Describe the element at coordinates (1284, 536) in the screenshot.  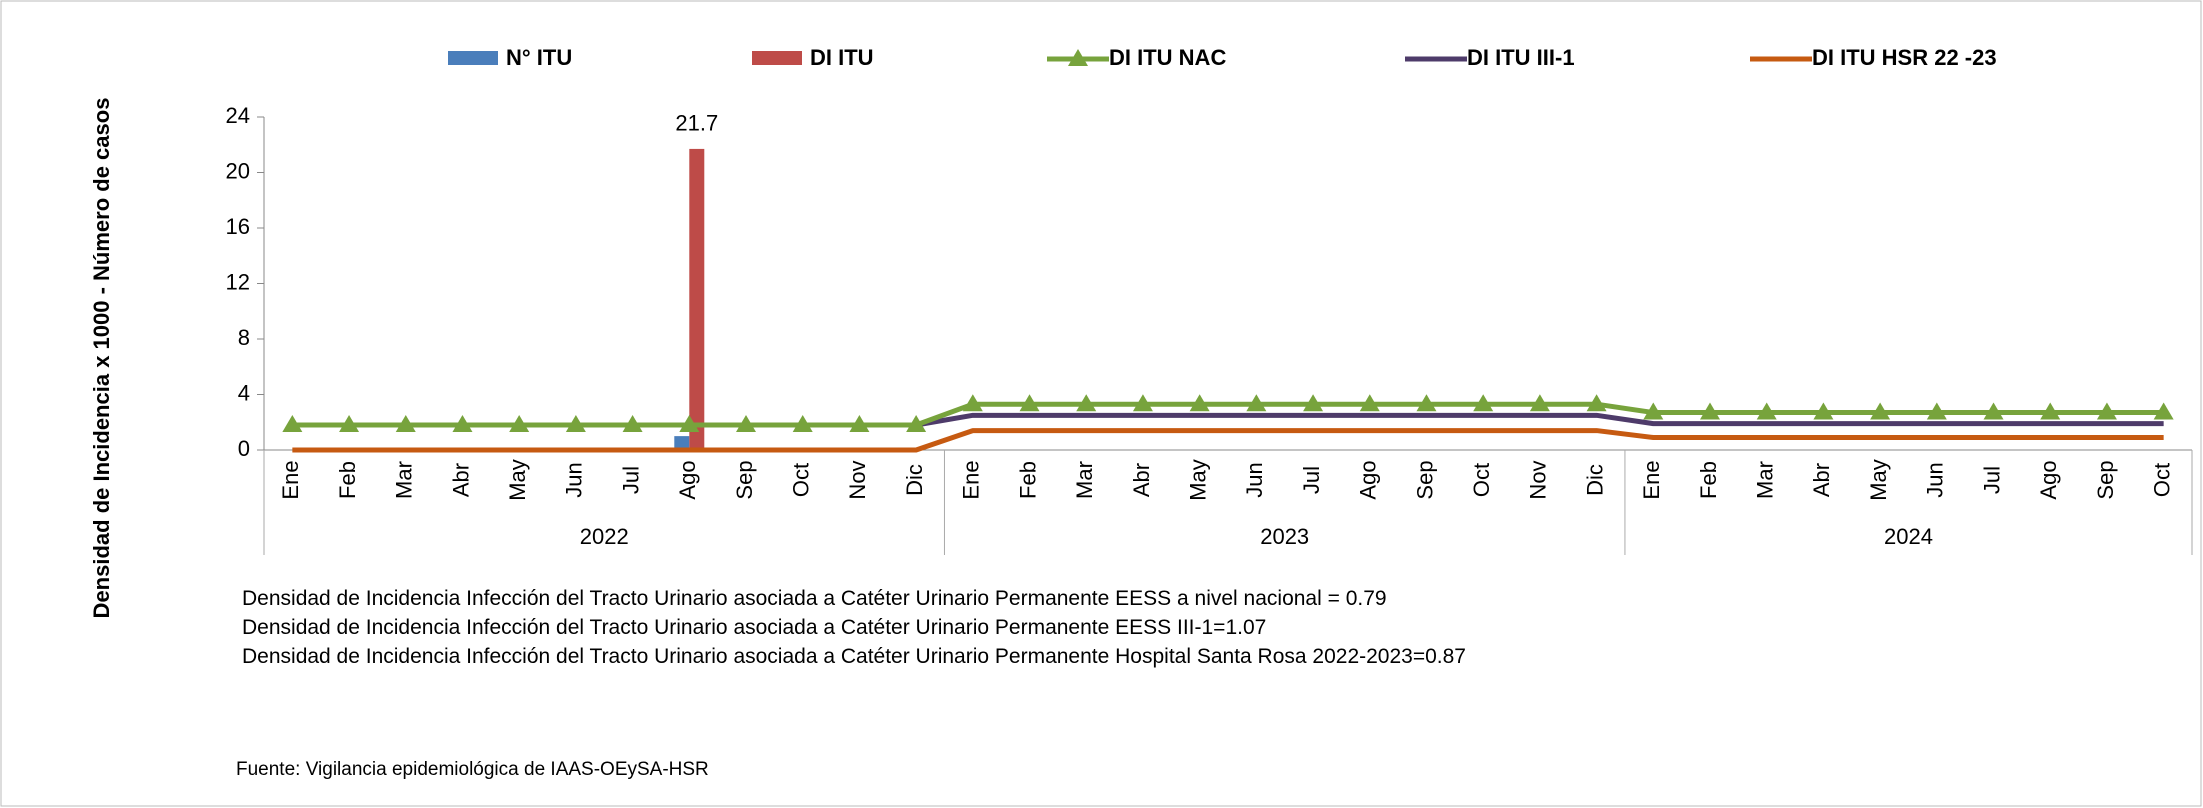
I see `year-label: 2023` at that location.